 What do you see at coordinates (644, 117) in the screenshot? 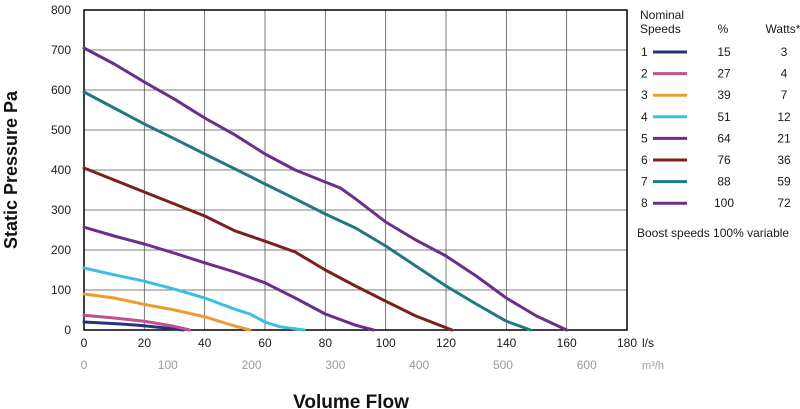
I see `legend-speed-4: 4` at bounding box center [644, 117].